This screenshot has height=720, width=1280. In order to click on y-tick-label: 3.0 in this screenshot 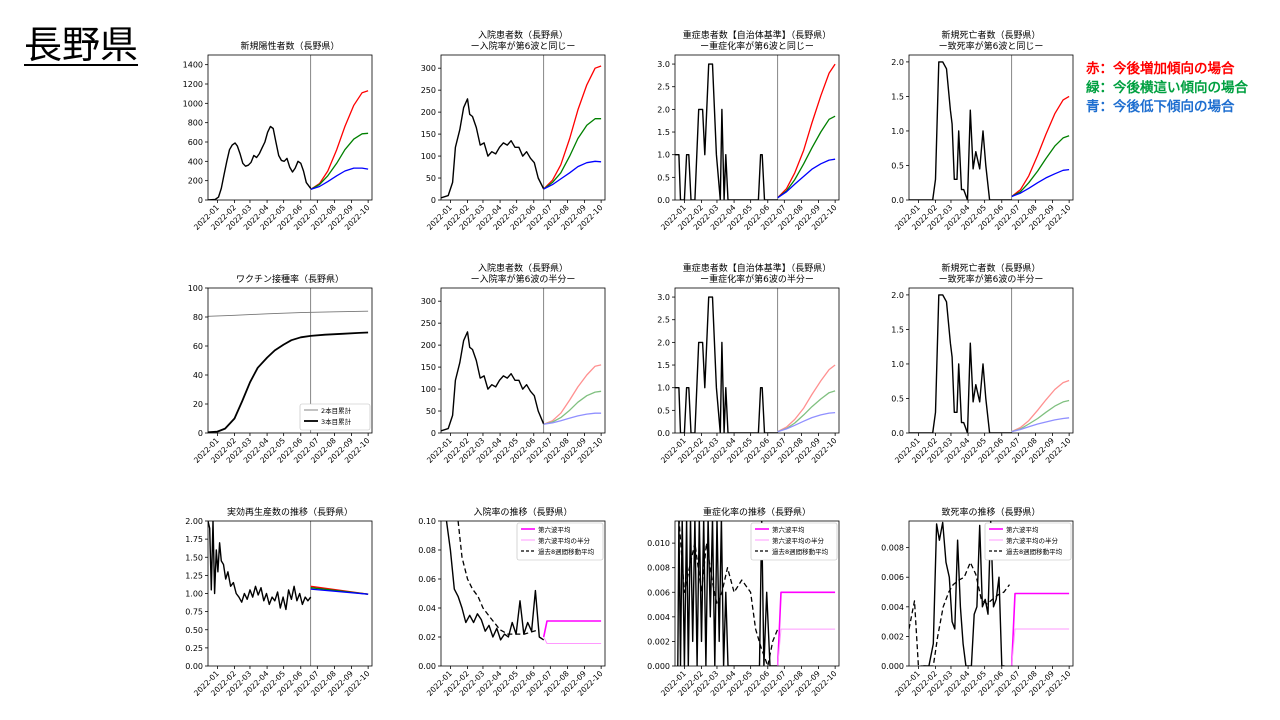, I will do `click(663, 297)`.